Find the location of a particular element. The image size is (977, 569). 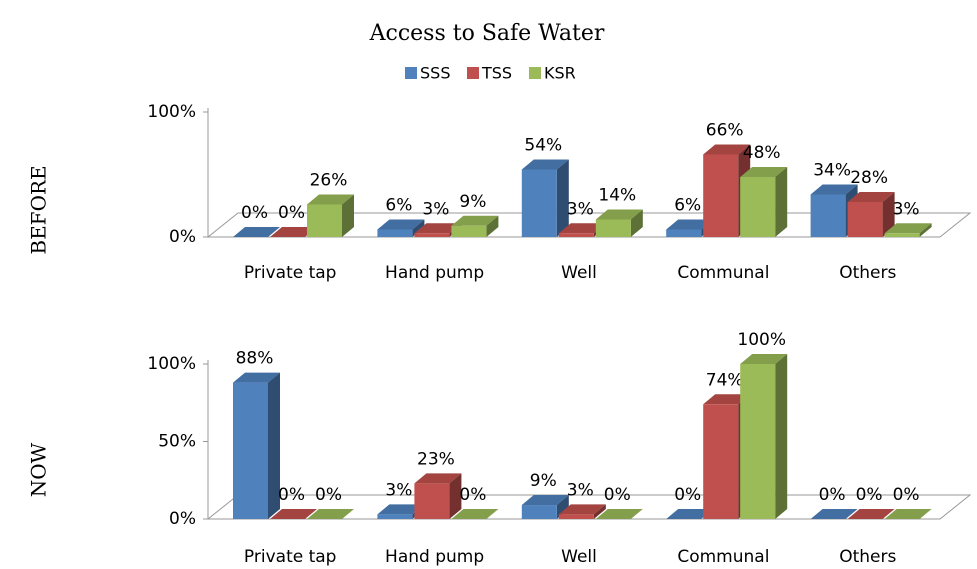

panel-label: BEFORE is located at coordinates (39, 209).